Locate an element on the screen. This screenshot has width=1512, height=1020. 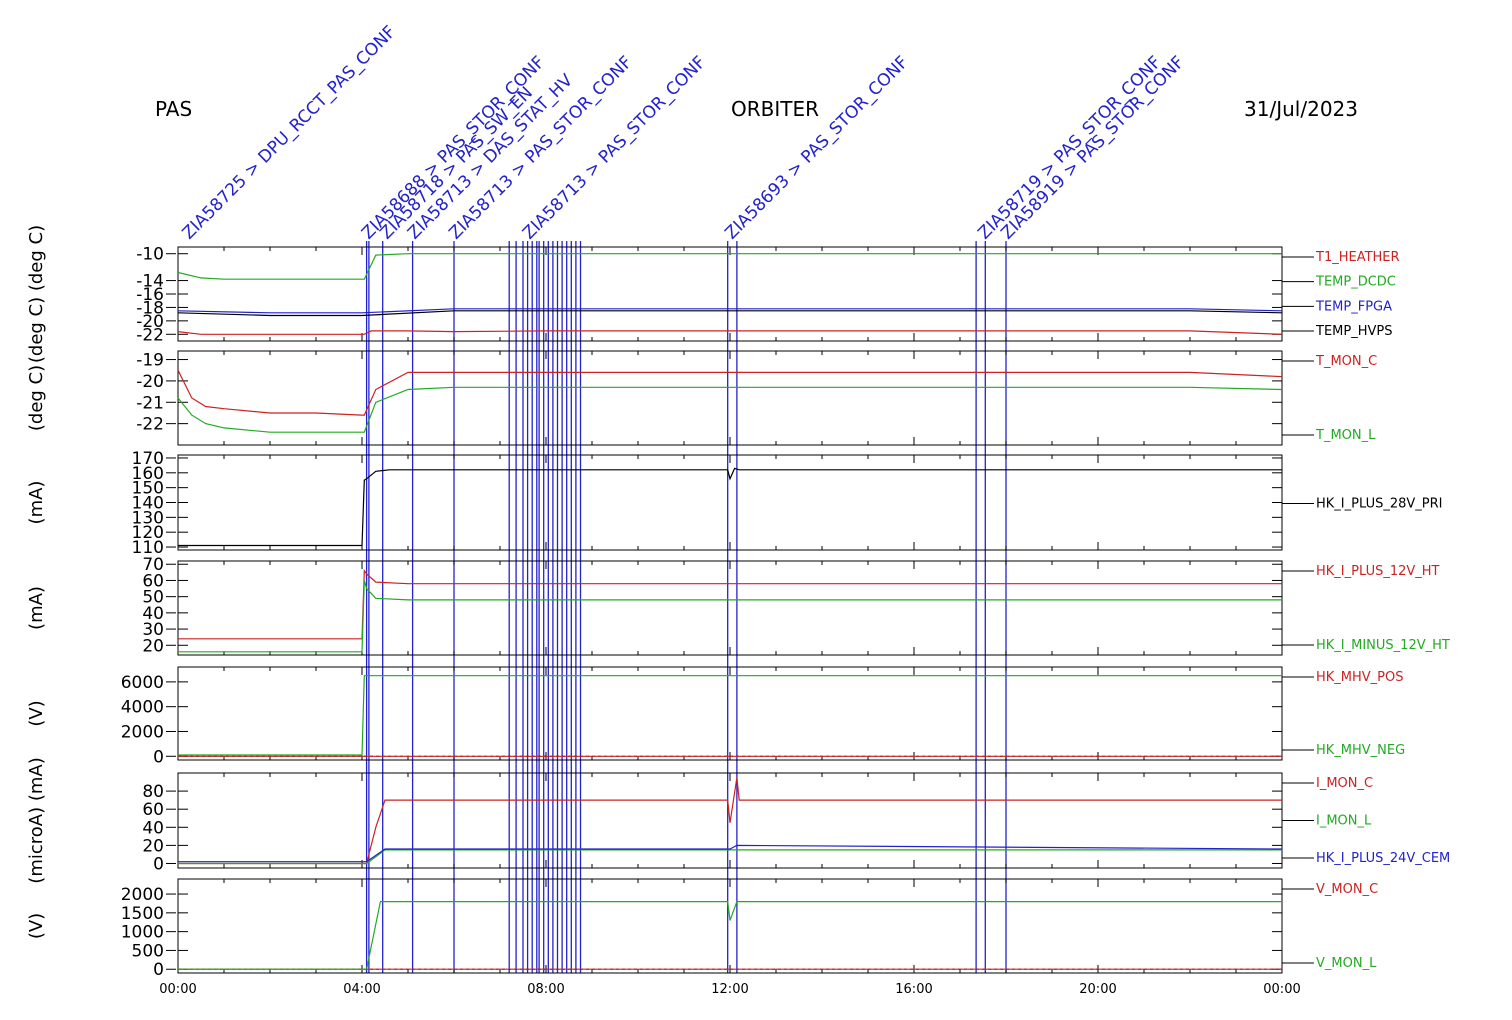
y-tick-label: 70 is located at coordinates (153, 565).